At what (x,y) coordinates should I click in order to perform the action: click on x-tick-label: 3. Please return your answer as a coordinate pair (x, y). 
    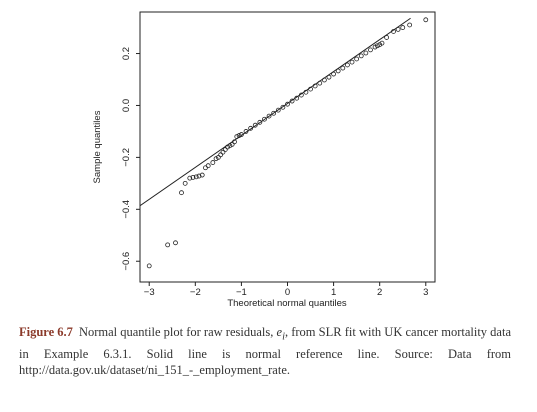
    Looking at the image, I should click on (425, 292).